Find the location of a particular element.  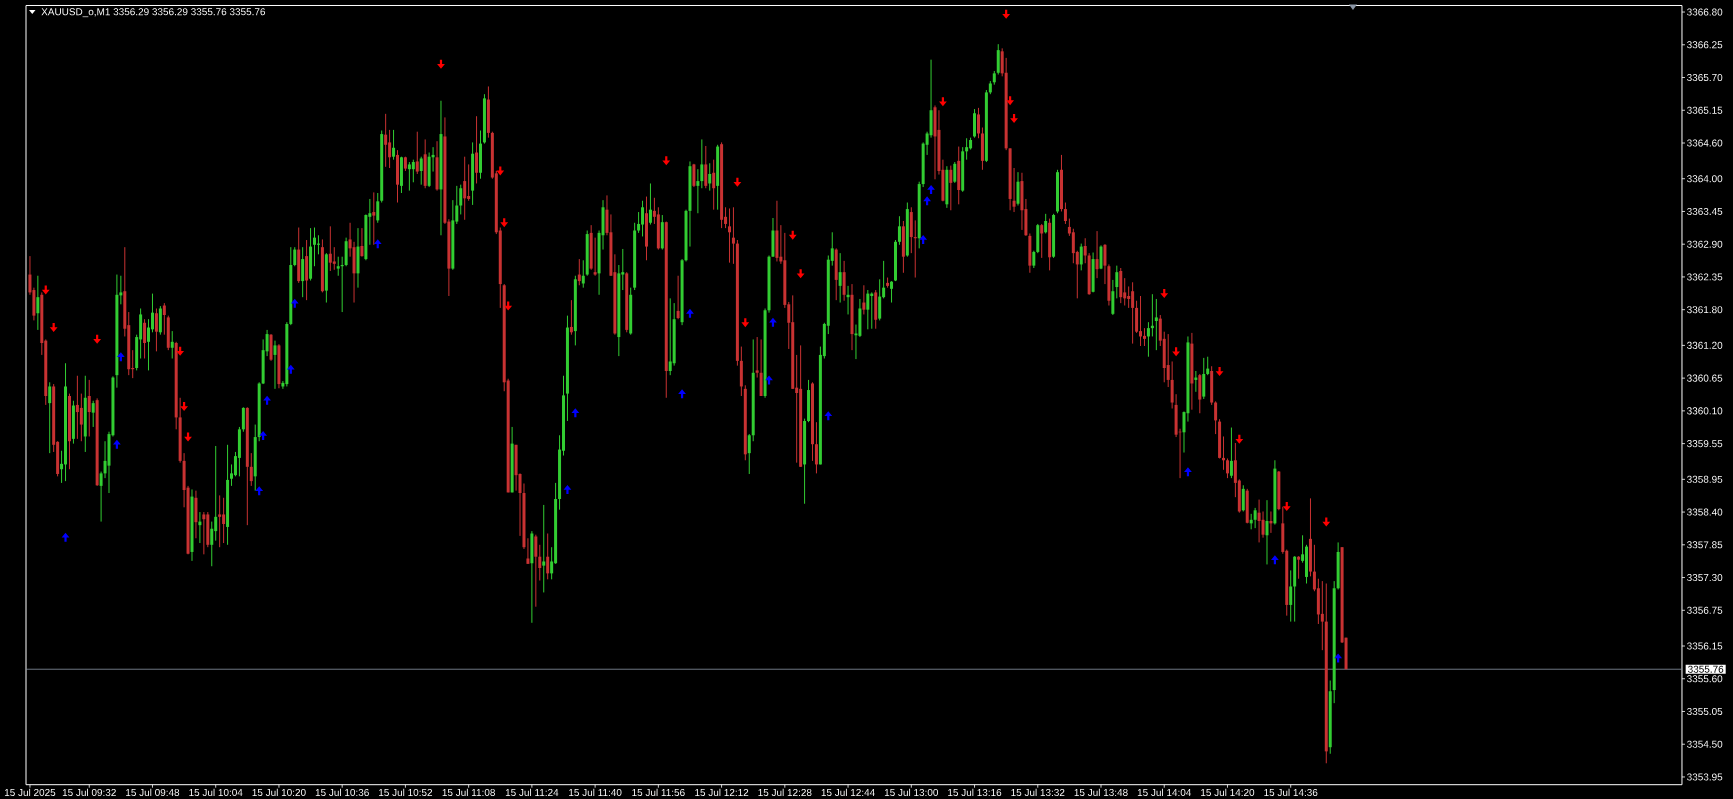

x-tick-label: 15 Jul 10:04 is located at coordinates (216, 792).